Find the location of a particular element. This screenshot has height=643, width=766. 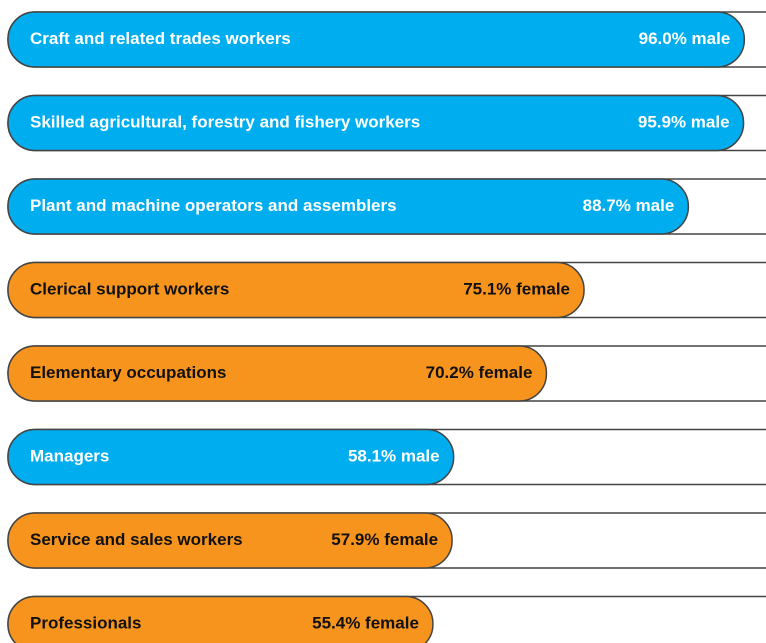

category-label: Elementary occupations is located at coordinates (128, 372).